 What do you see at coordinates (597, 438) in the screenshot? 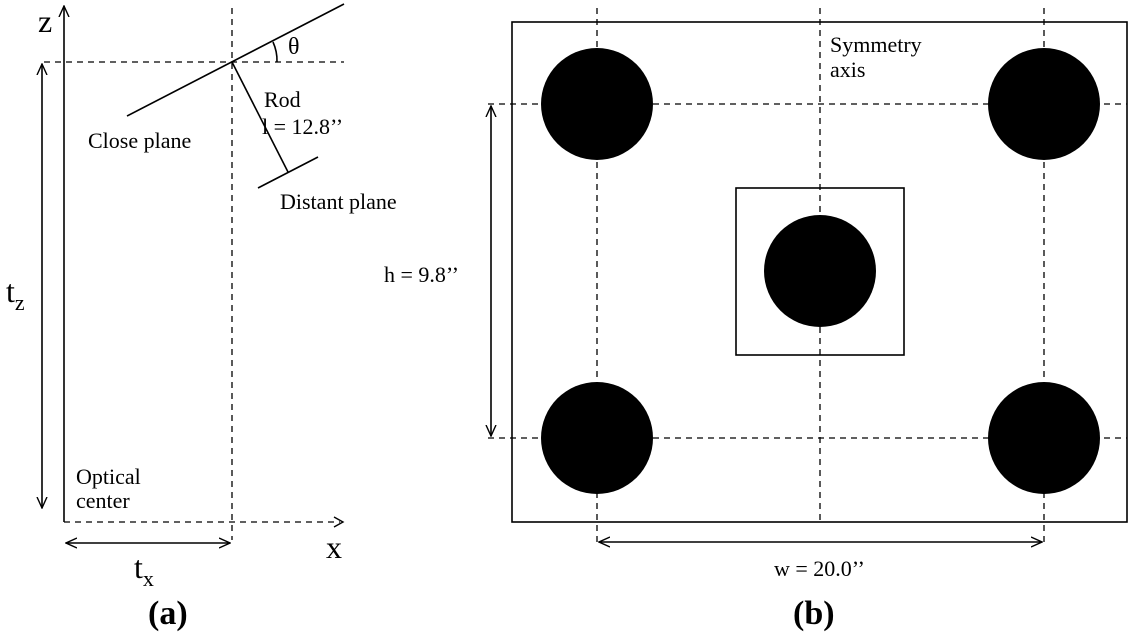
I see `dot-bottom-left` at bounding box center [597, 438].